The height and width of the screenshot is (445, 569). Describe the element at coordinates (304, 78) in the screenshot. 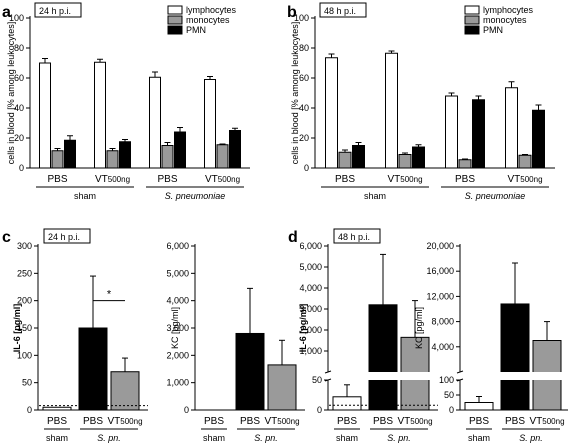

I see `y-tick-label: 60` at that location.